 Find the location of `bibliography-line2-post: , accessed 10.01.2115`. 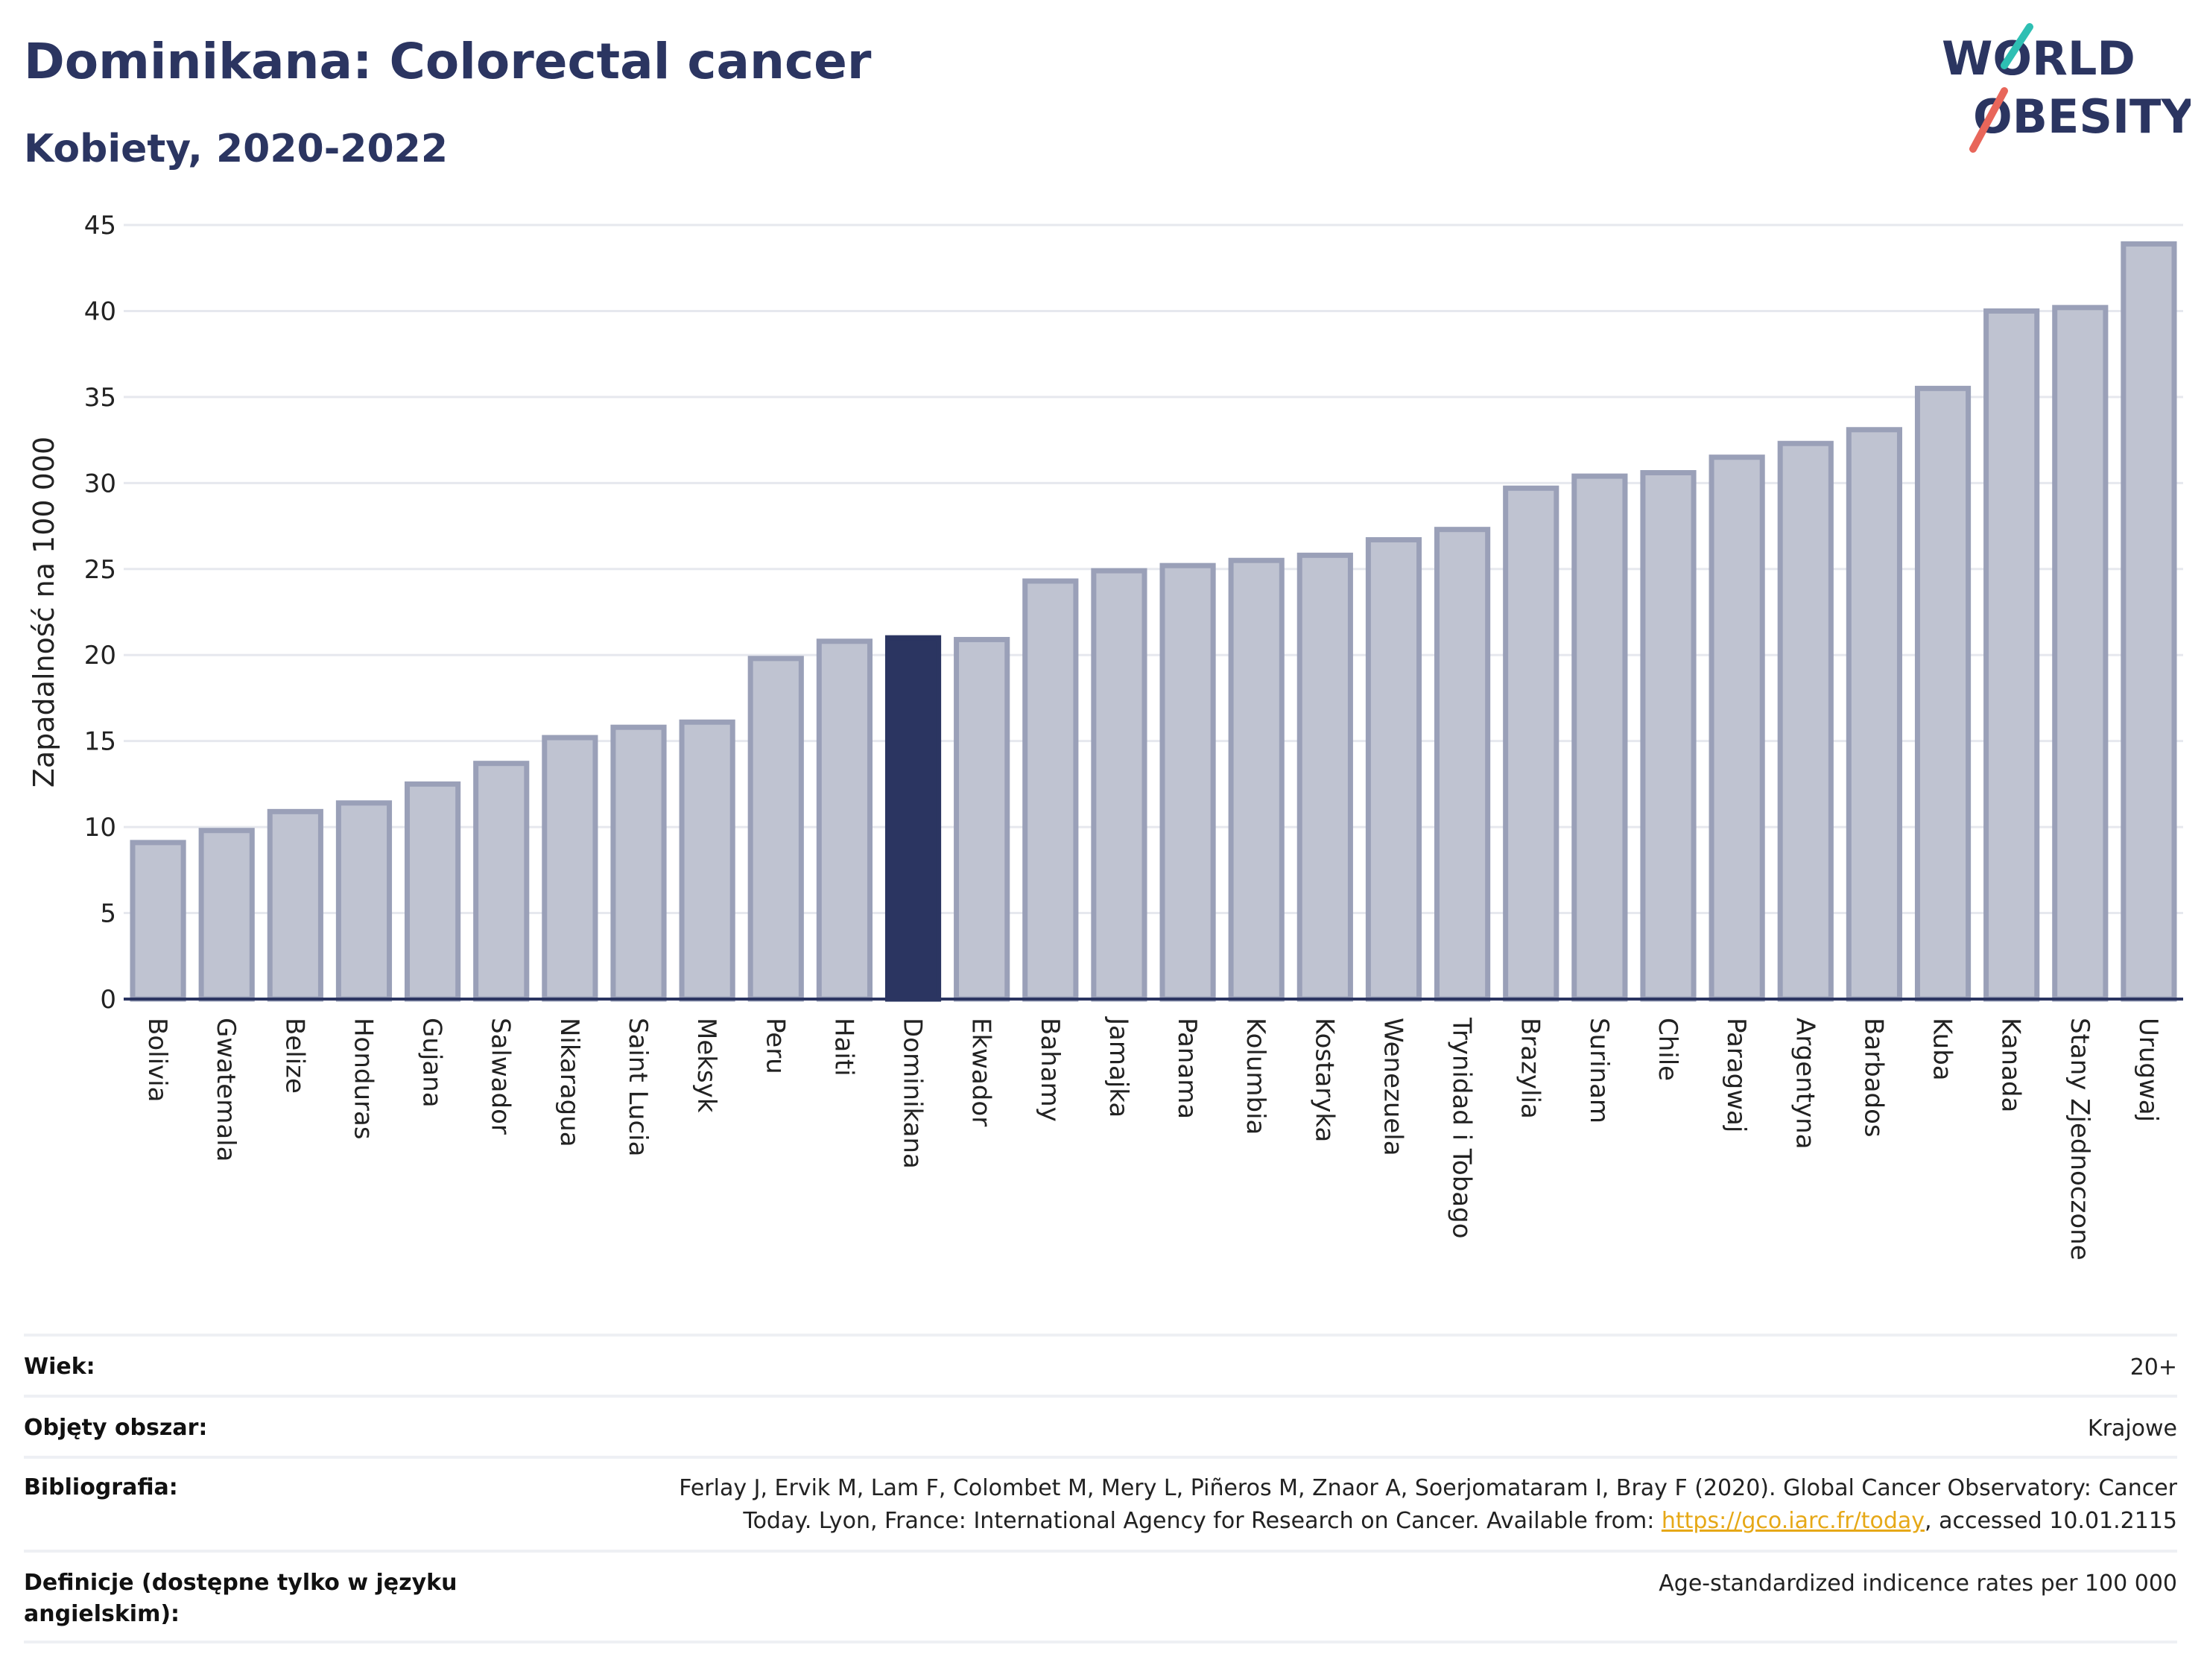

bibliography-line2-post: , accessed 10.01.2115 is located at coordinates (2051, 1521).